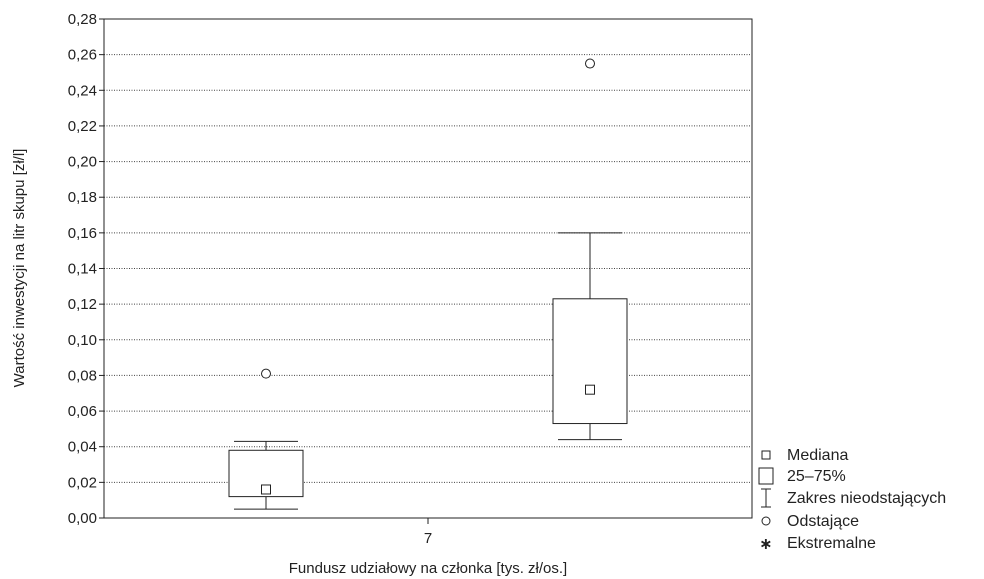  Describe the element at coordinates (82, 447) in the screenshot. I see `y-tick-label: 0,04` at that location.